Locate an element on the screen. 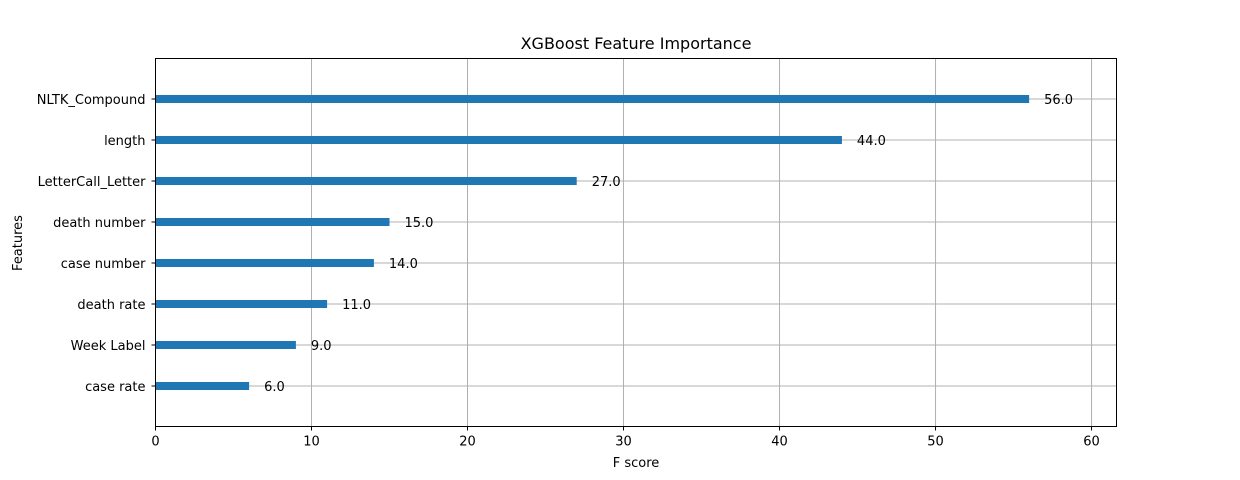 The width and height of the screenshot is (1240, 480). data-label: 27.0 is located at coordinates (606, 182).